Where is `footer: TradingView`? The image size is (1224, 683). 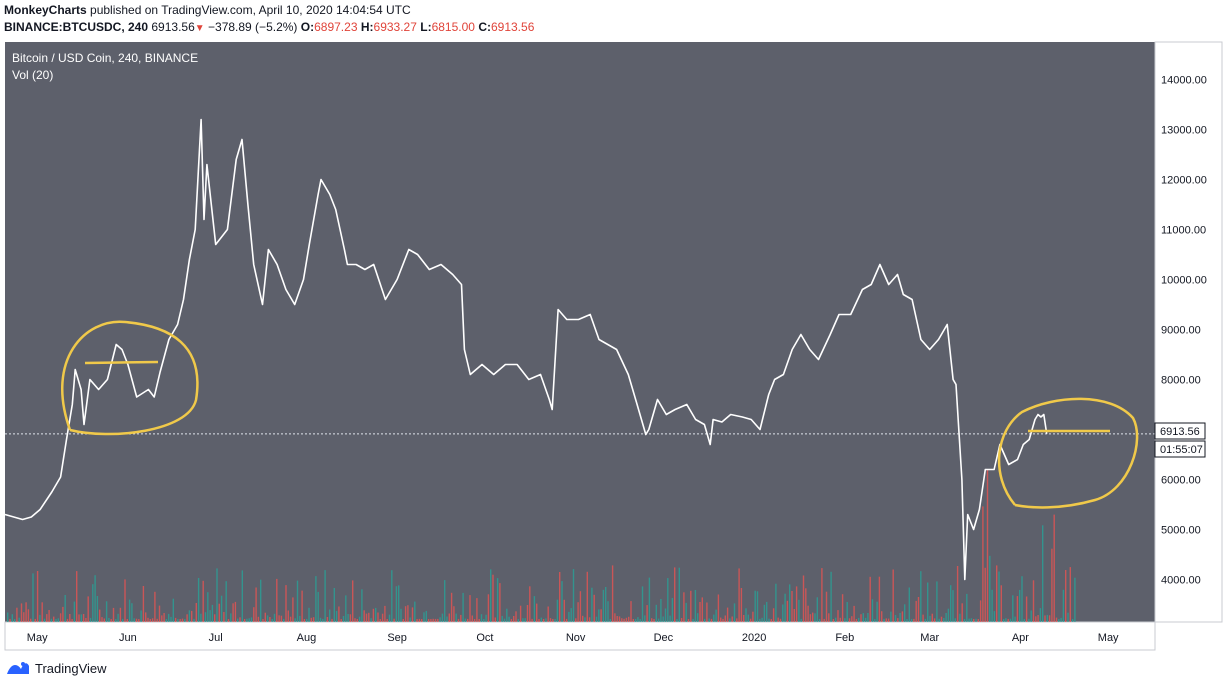 footer: TradingView is located at coordinates (56, 668).